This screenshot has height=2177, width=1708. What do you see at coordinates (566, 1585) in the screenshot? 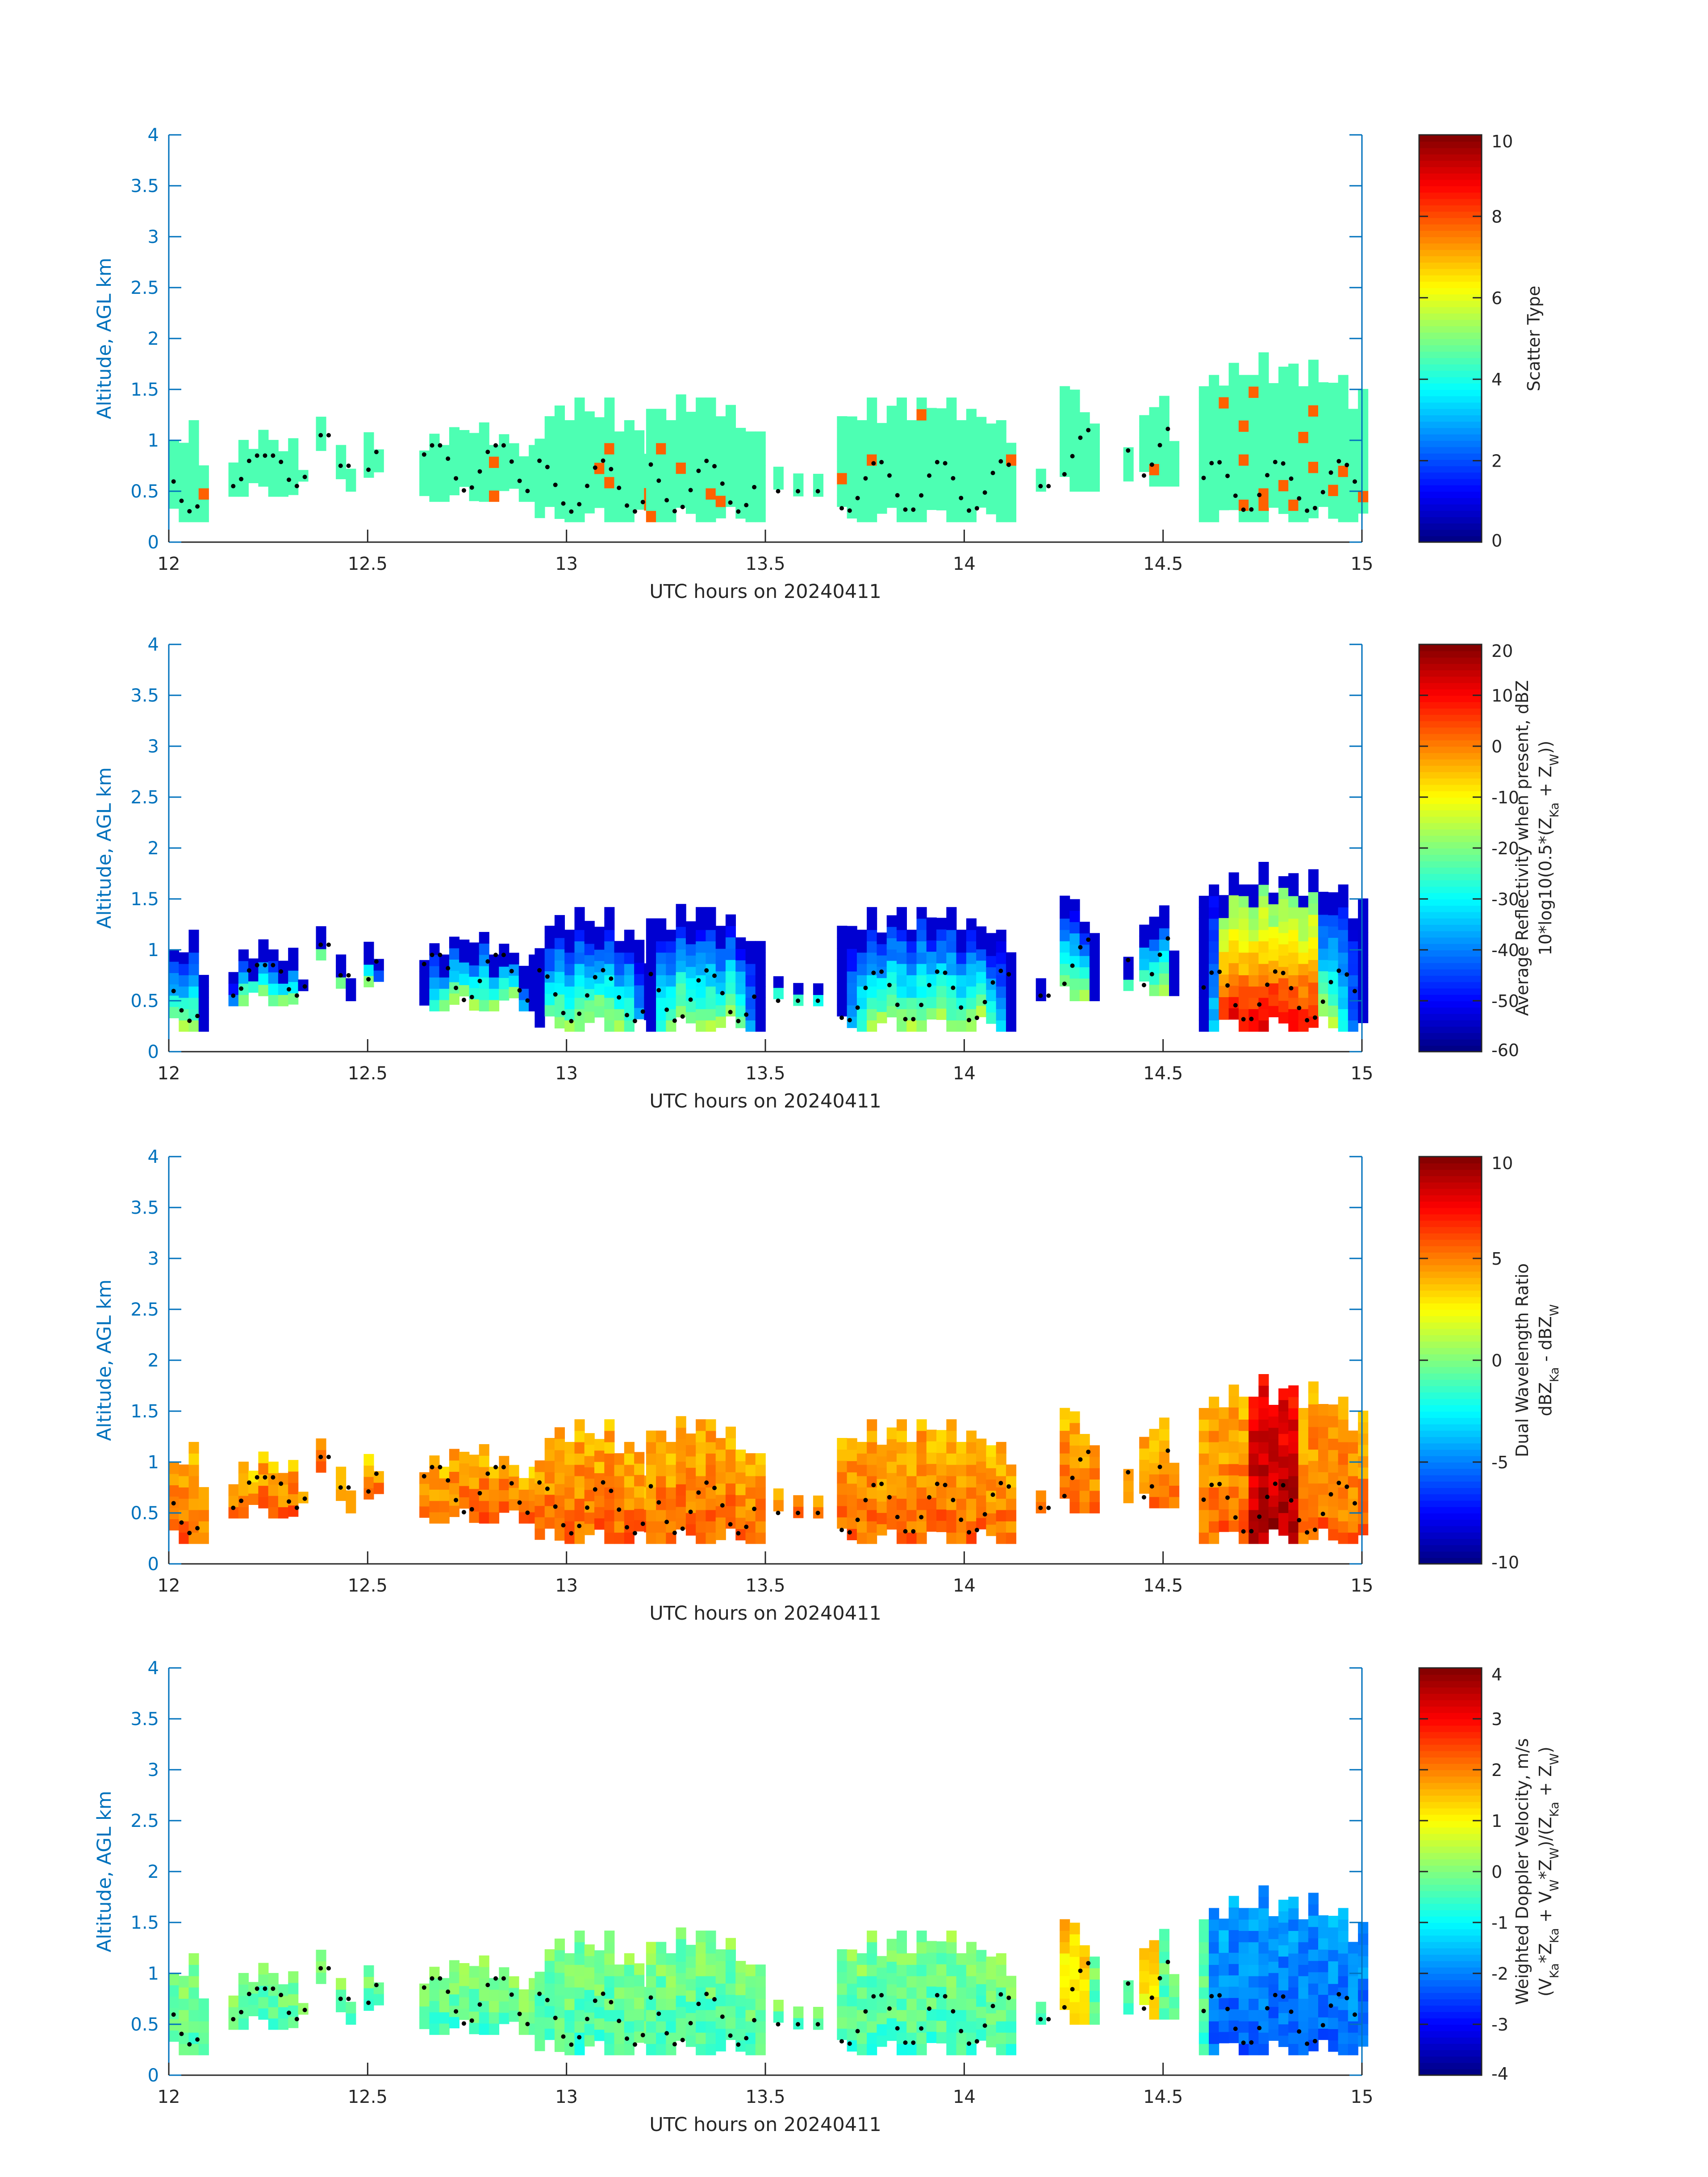
I see `x-tick-label: 13` at bounding box center [566, 1585].